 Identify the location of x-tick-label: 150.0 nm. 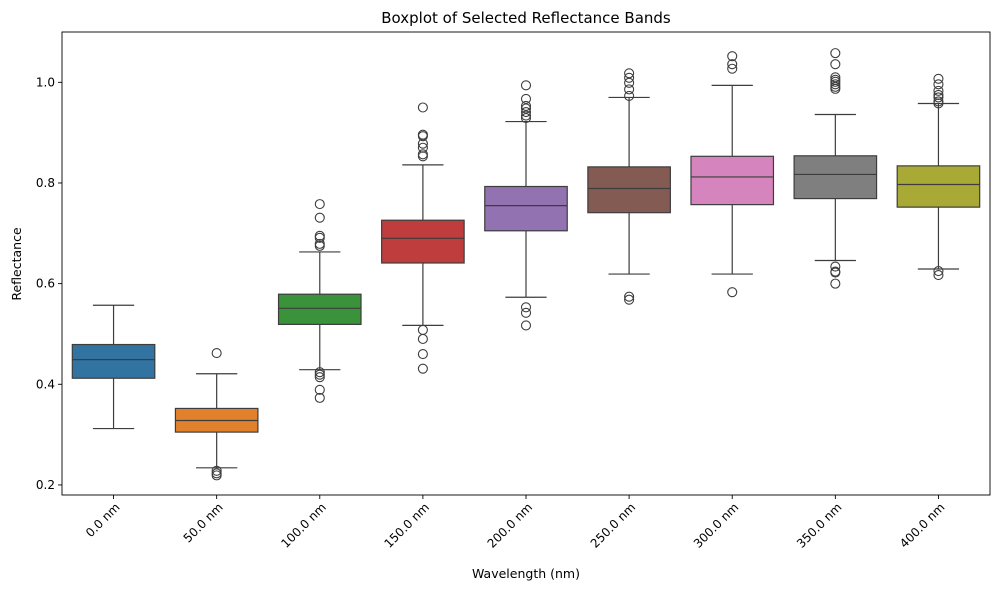
(406, 525).